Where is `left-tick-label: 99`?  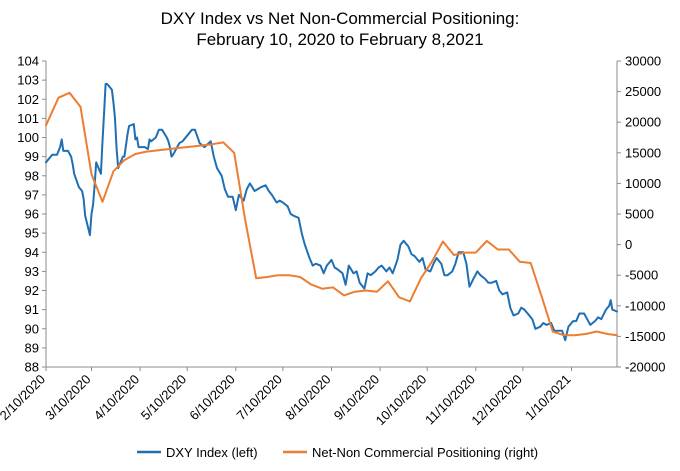
left-tick-label: 99 is located at coordinates (32, 156).